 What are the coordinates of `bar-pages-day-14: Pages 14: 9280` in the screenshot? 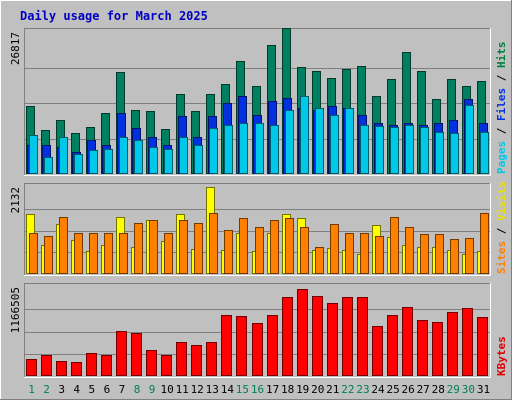 It's located at (228, 149).